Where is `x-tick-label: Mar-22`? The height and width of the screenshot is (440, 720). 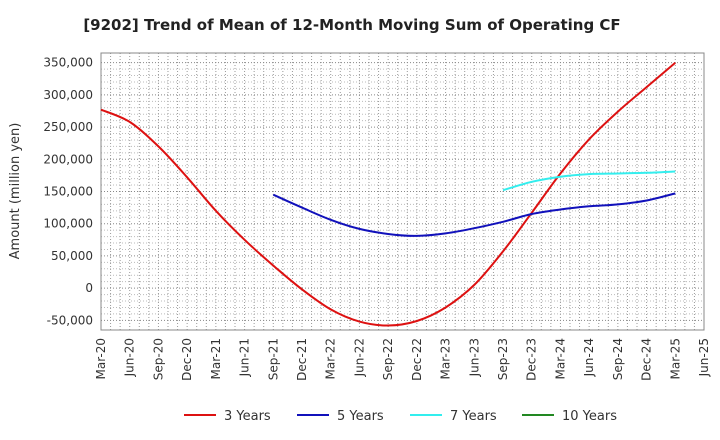 x-tick-label: Mar-22 is located at coordinates (331, 358).